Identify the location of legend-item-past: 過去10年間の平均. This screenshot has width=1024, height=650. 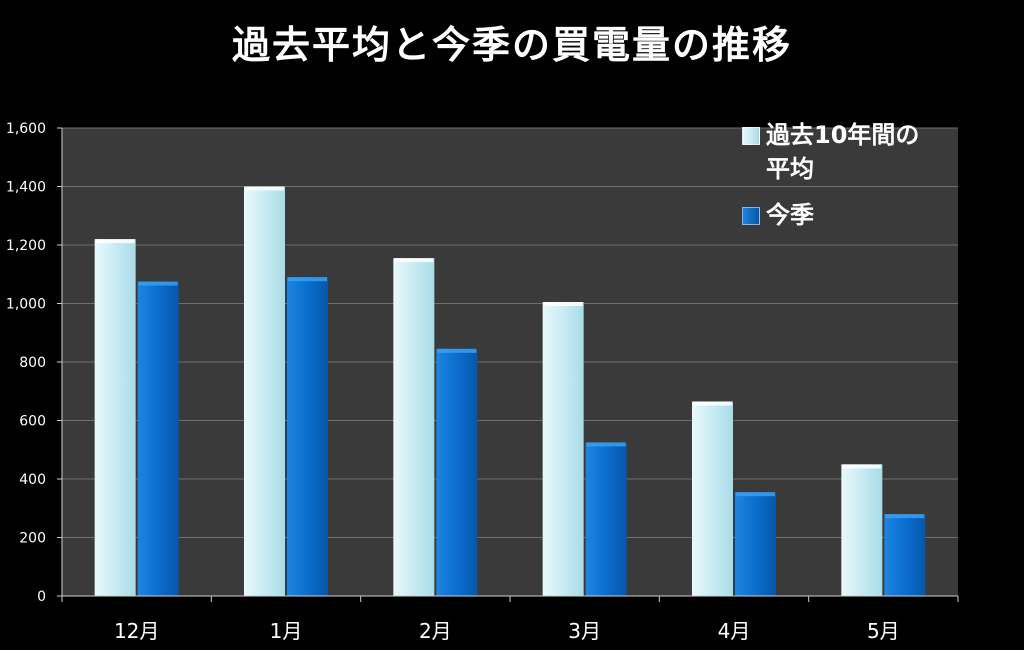
(837, 152).